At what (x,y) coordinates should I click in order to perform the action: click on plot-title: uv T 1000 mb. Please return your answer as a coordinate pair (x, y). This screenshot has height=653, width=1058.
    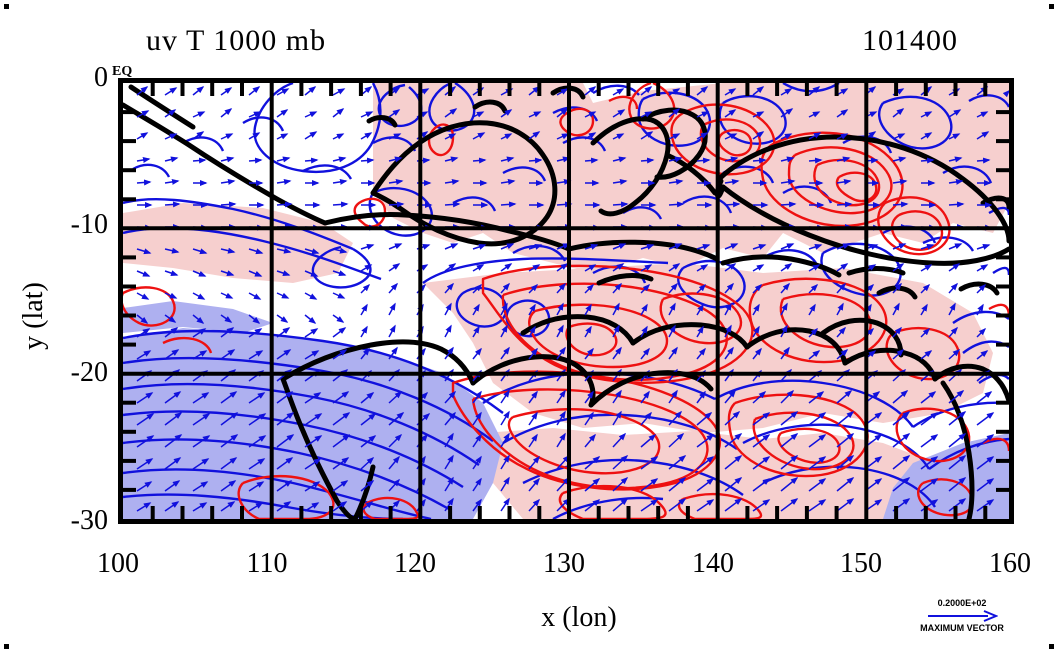
    Looking at the image, I should click on (236, 40).